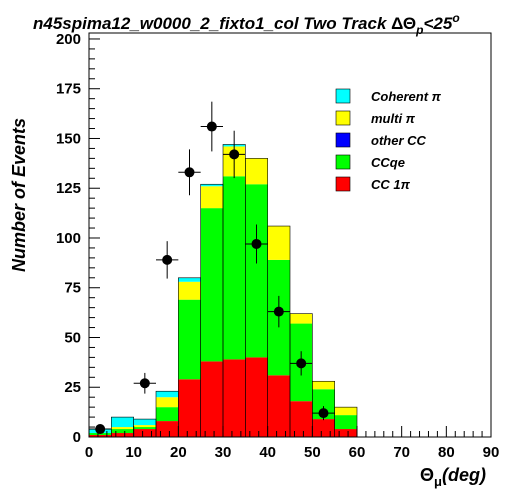 This screenshot has height=504, width=517. Describe the element at coordinates (212, 23) in the screenshot. I see `chart-title-main: n45spima12_w0000_2_fixto1_col Two Track` at that location.